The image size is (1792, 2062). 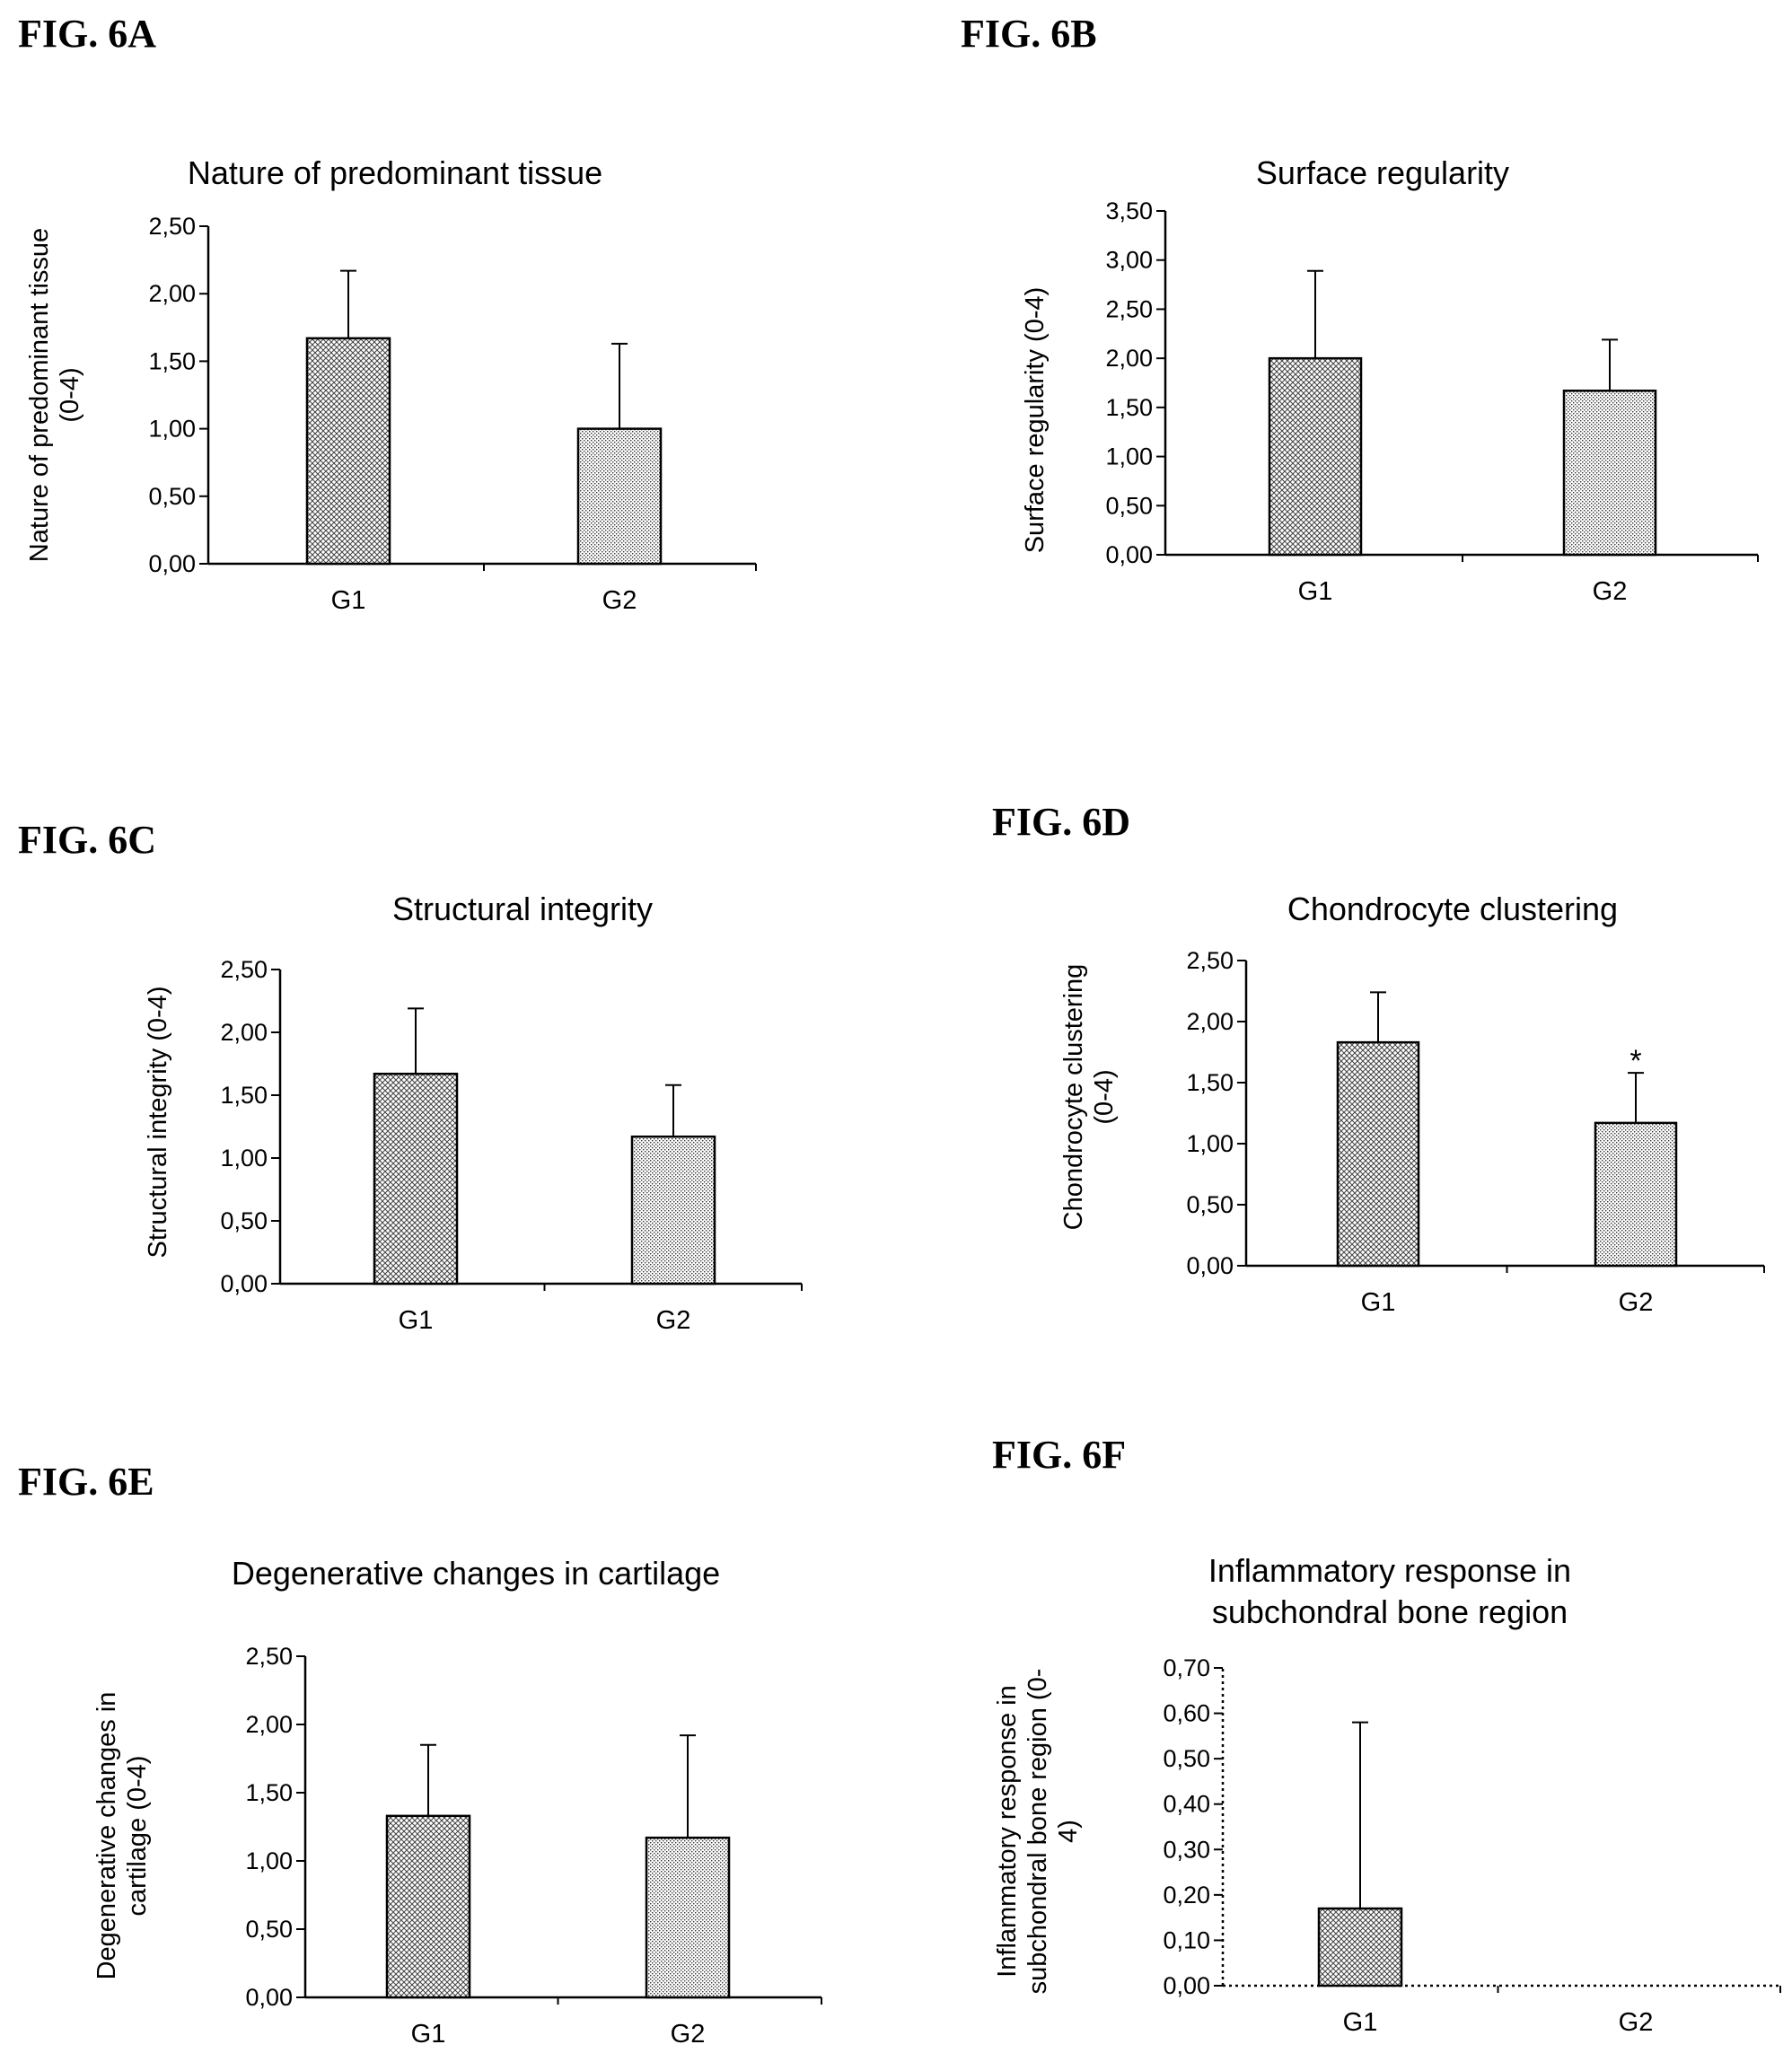 What do you see at coordinates (1453, 909) in the screenshot?
I see `chart-title: Chondrocyte clustering` at bounding box center [1453, 909].